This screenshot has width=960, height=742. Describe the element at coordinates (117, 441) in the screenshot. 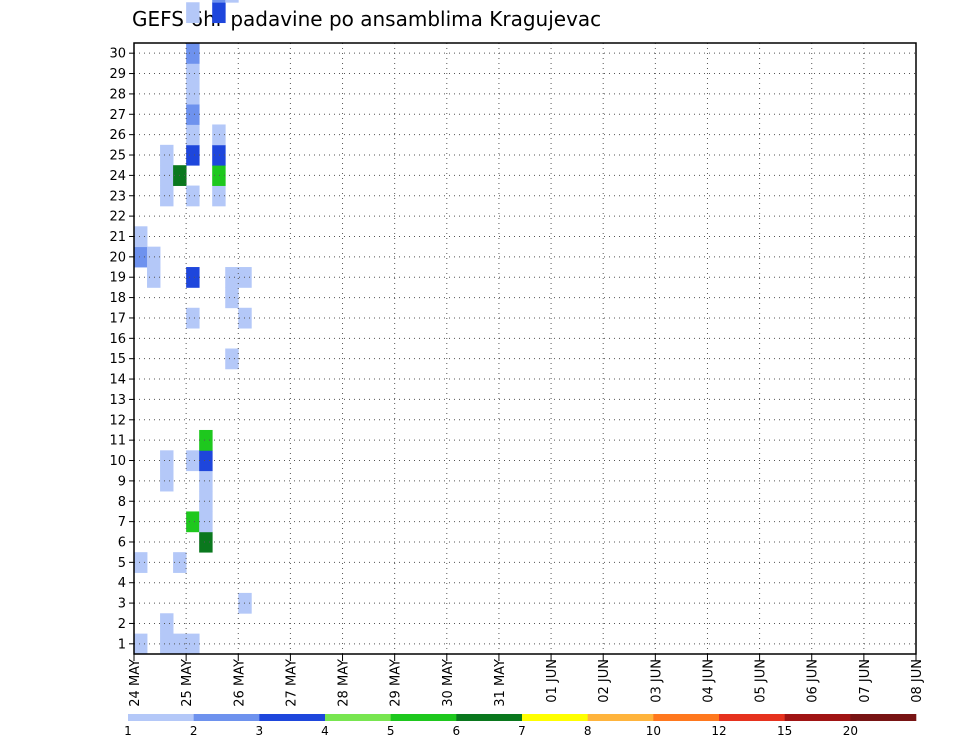

I see `y-tick-label: 11` at that location.